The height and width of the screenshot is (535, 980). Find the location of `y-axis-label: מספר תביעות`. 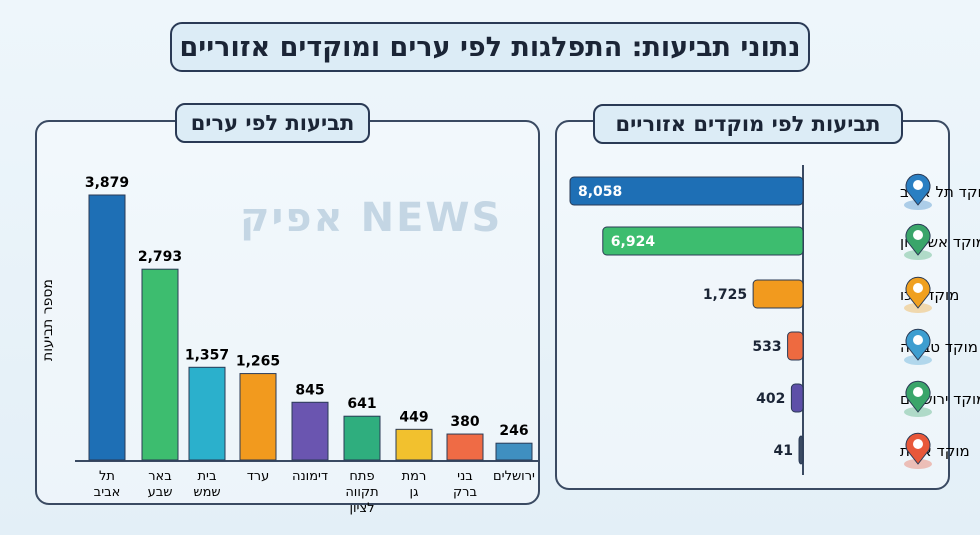

y-axis-label: מספר תביעות is located at coordinates (48, 320).